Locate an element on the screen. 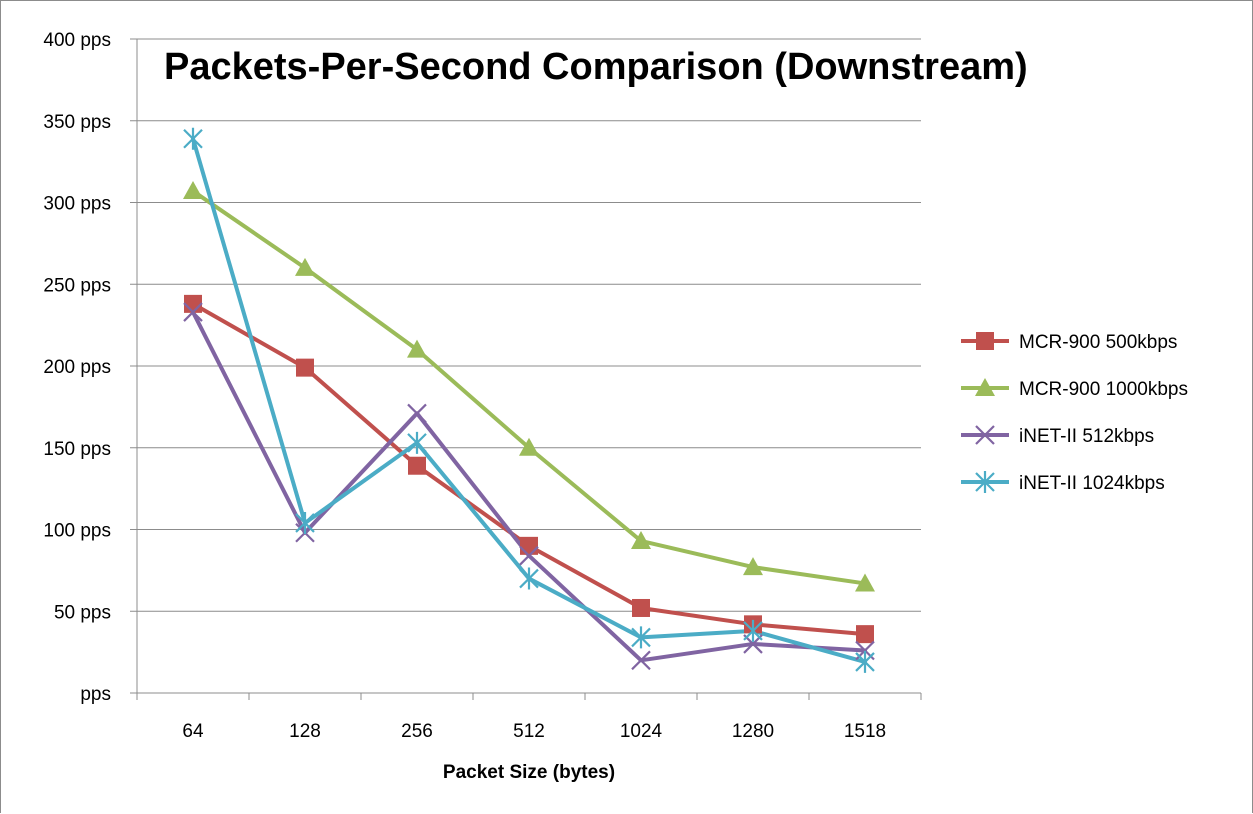 The image size is (1253, 814). legend-label-mcr-900-500kbps: MCR-900 500kbps is located at coordinates (1098, 342).